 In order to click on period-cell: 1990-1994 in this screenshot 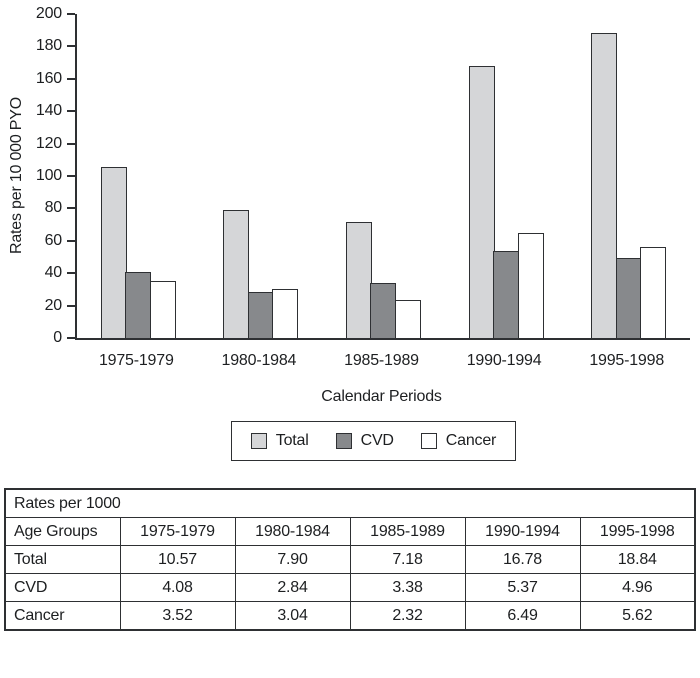, I will do `click(522, 531)`.